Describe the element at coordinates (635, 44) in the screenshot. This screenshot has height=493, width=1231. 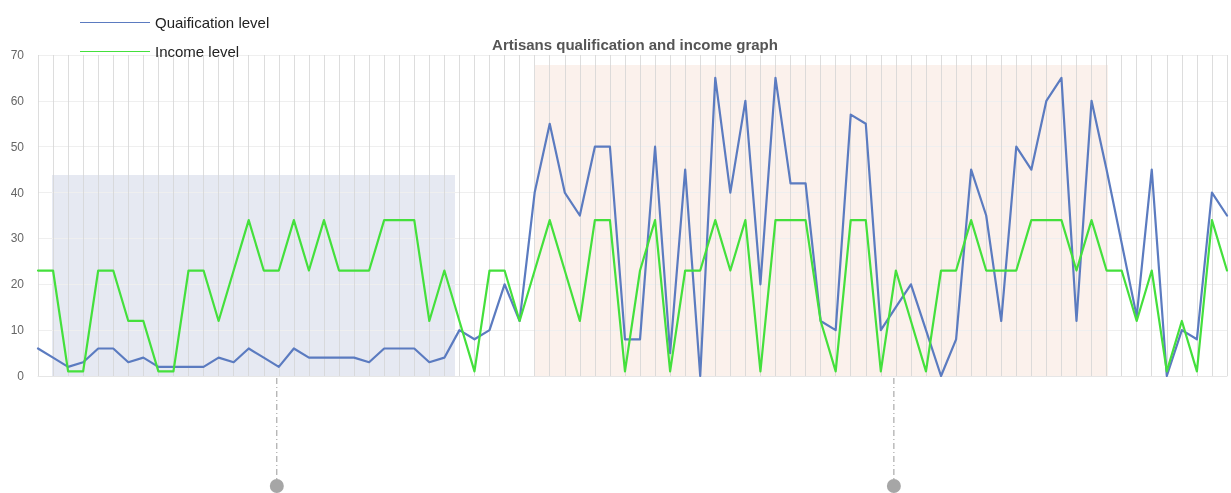
I see `chart-title: Artisans qualification and income graph` at that location.